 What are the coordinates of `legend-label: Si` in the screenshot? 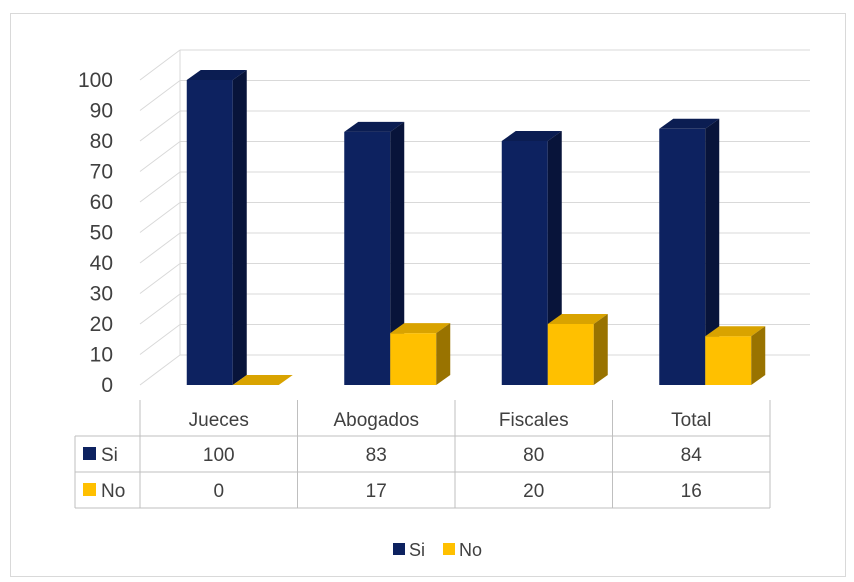 It's located at (417, 550).